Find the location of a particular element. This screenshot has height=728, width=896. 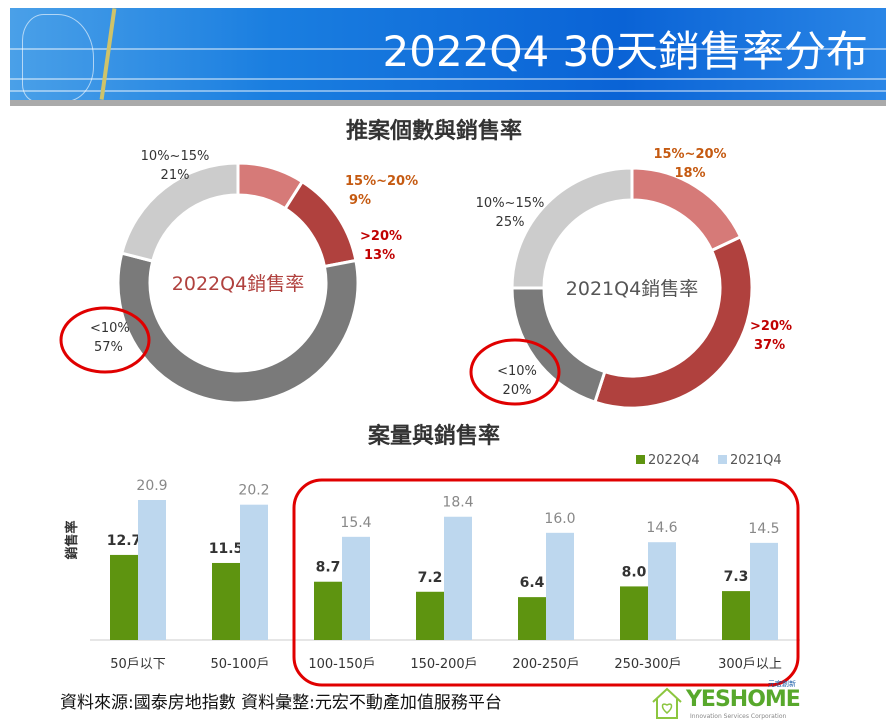

data-label: 12.7 is located at coordinates (124, 541).